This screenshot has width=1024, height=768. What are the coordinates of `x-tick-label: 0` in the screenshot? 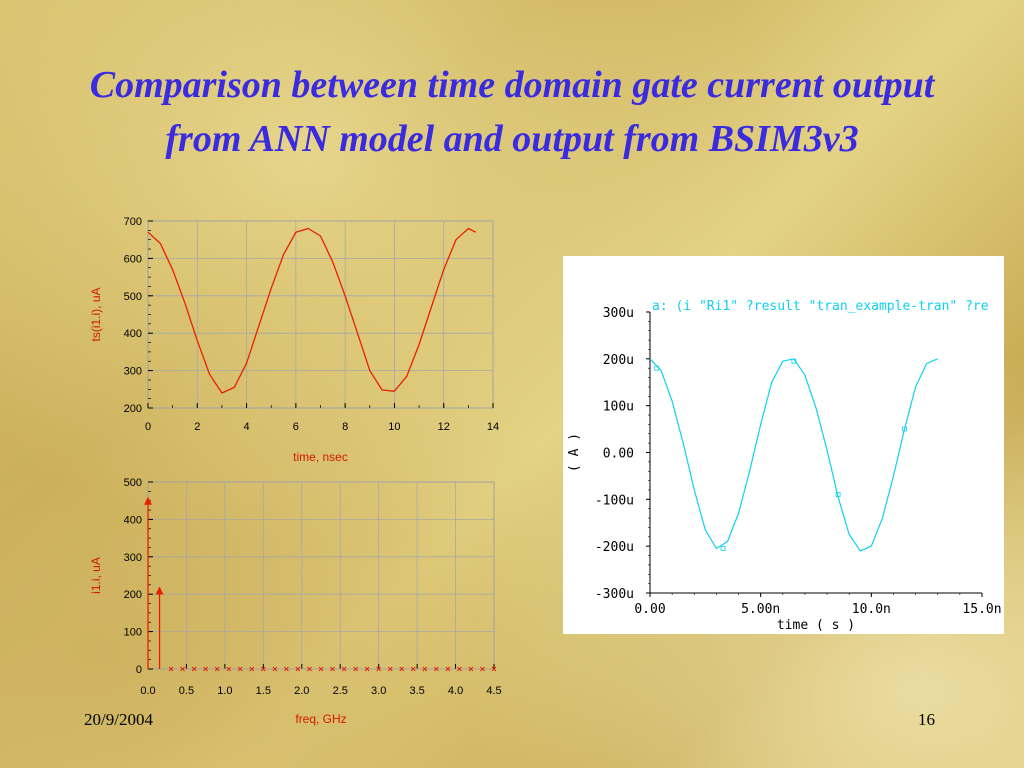 It's located at (148, 427).